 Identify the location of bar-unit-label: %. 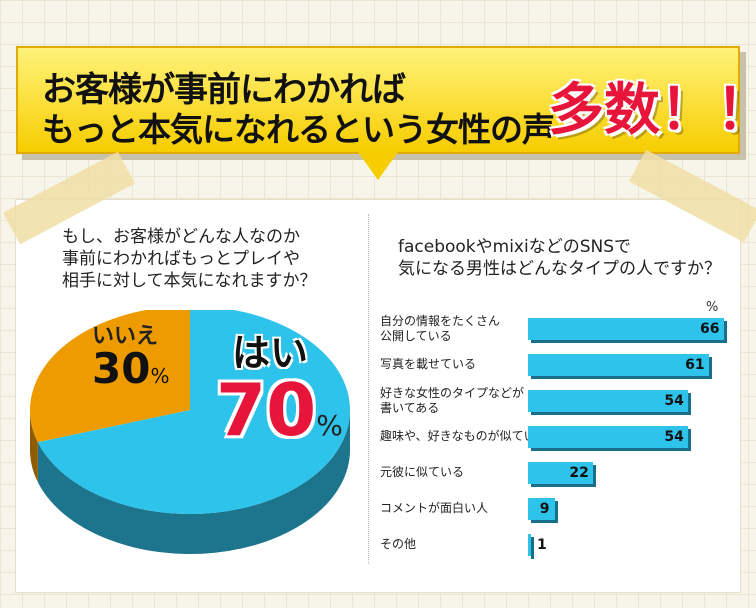
(712, 307).